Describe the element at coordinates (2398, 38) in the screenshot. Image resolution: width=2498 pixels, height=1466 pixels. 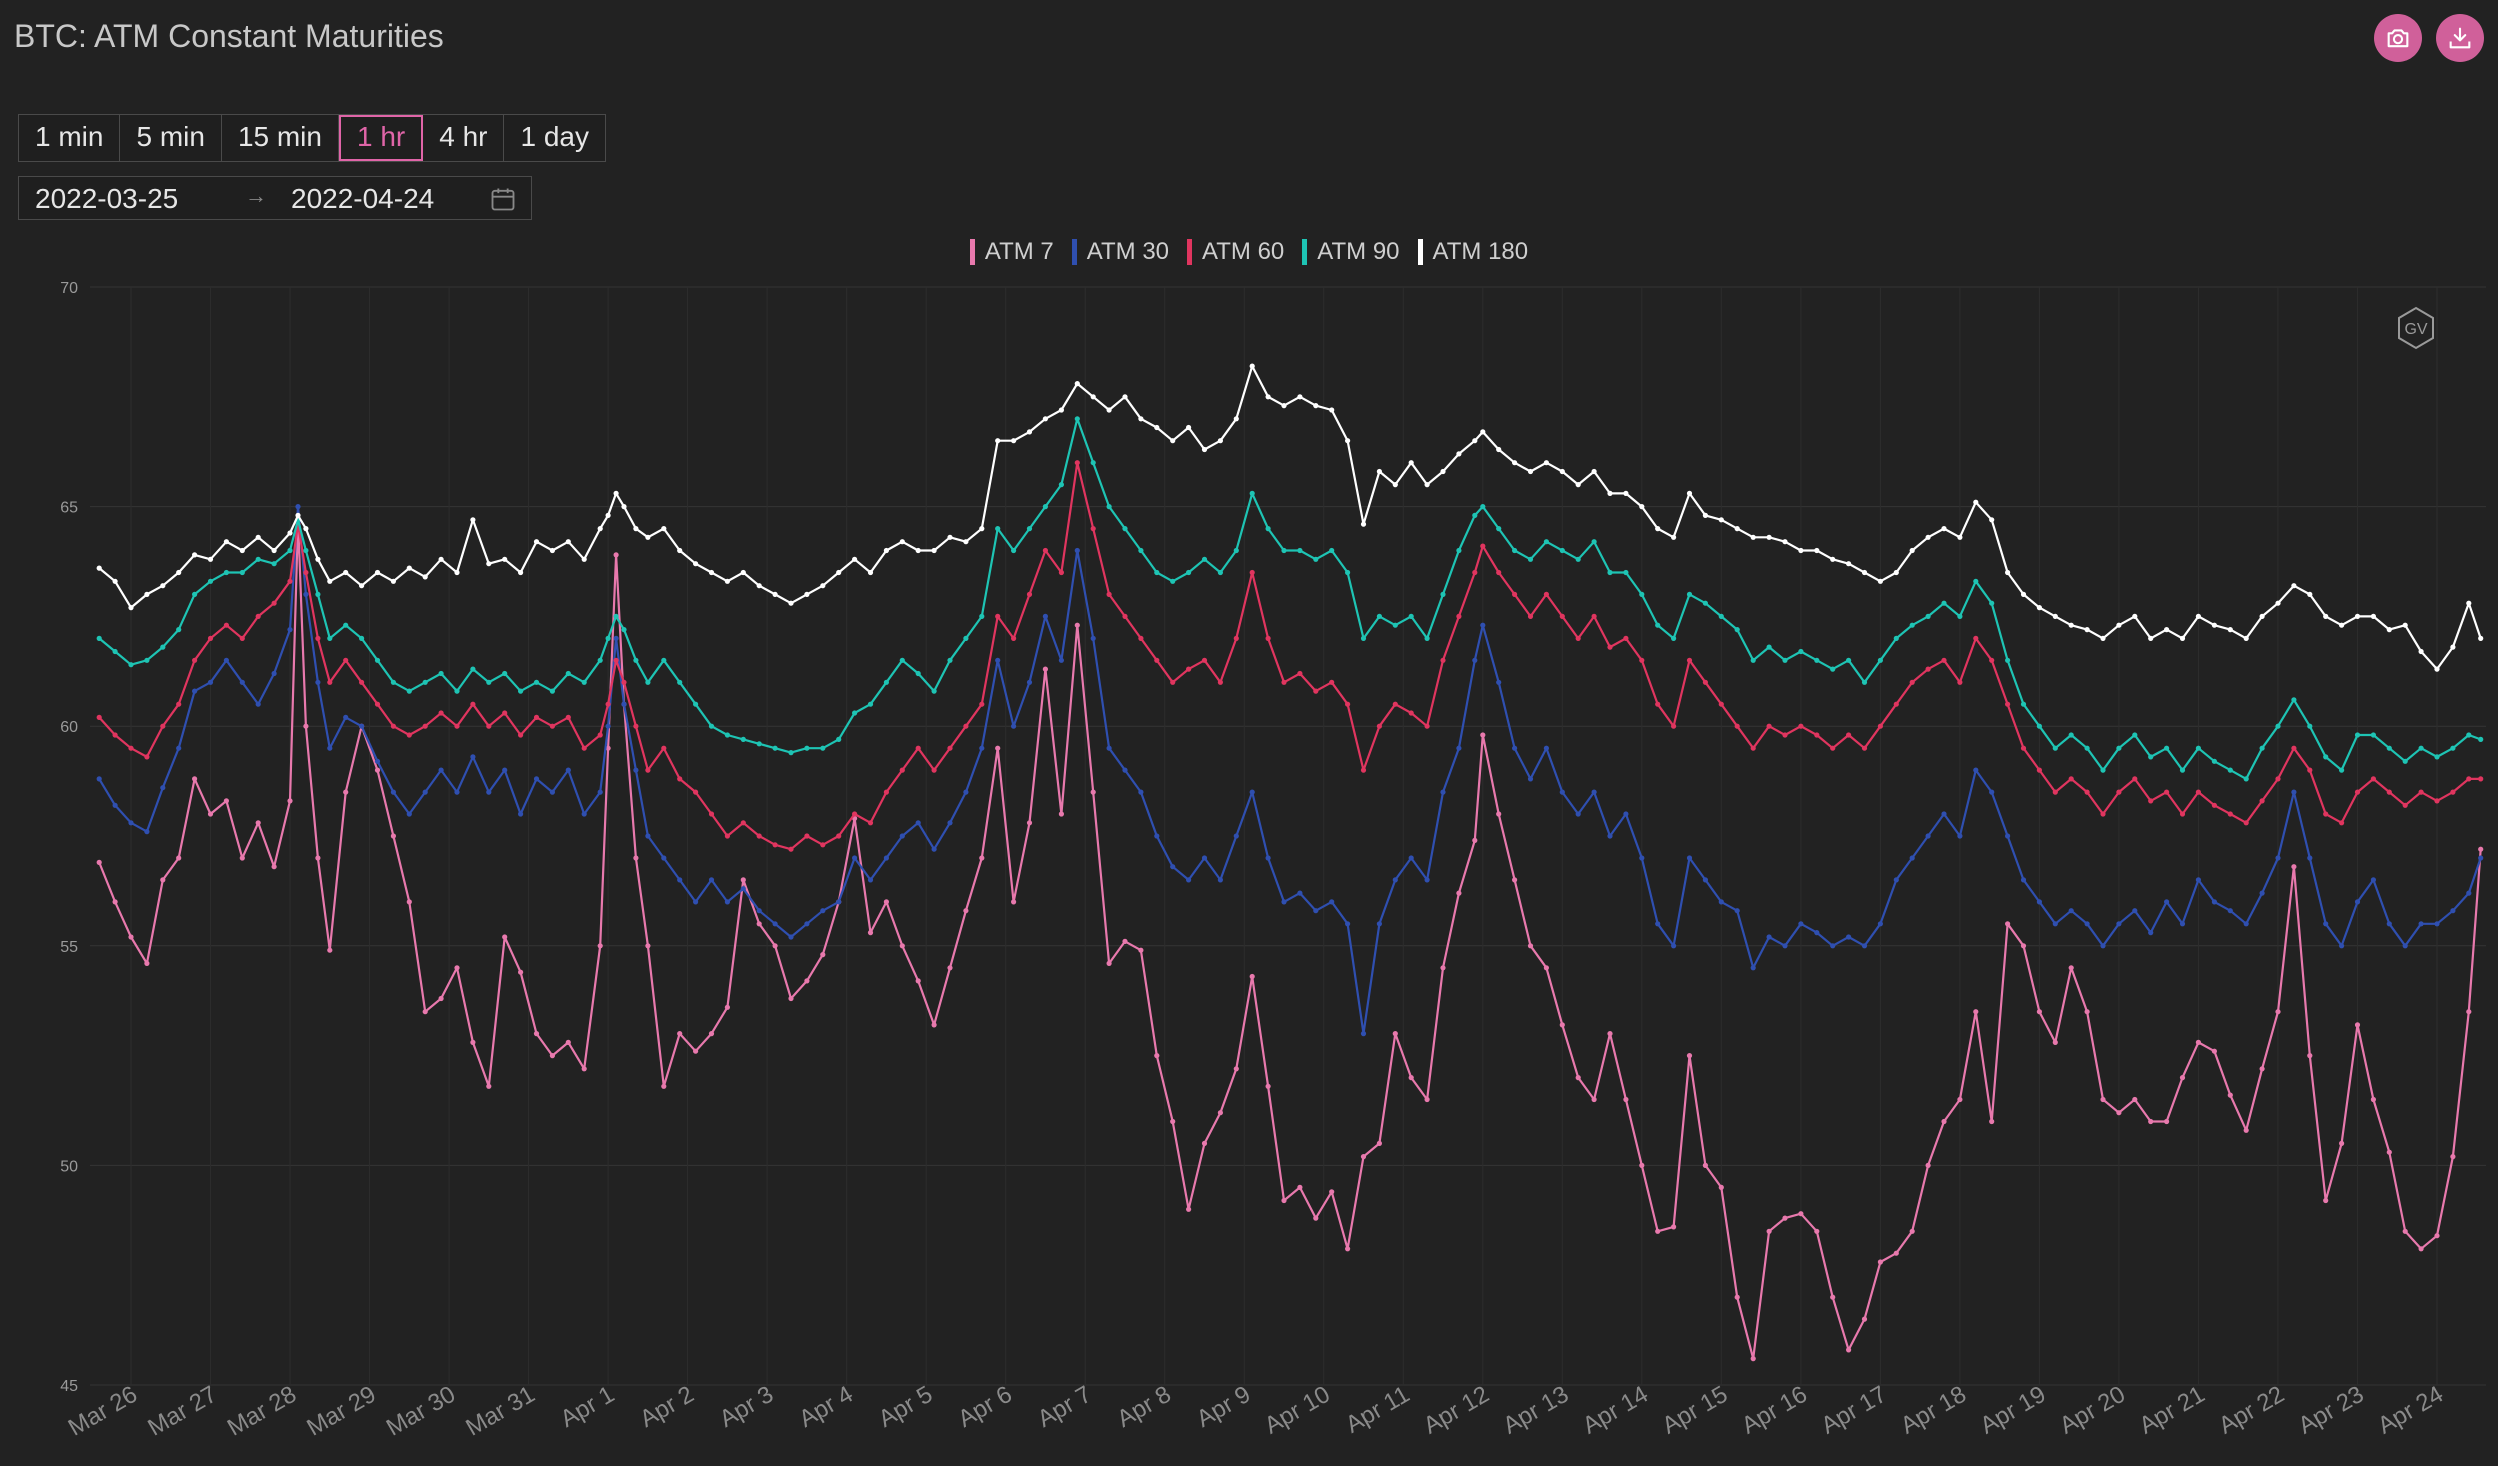
I see `screenshot-button` at that location.